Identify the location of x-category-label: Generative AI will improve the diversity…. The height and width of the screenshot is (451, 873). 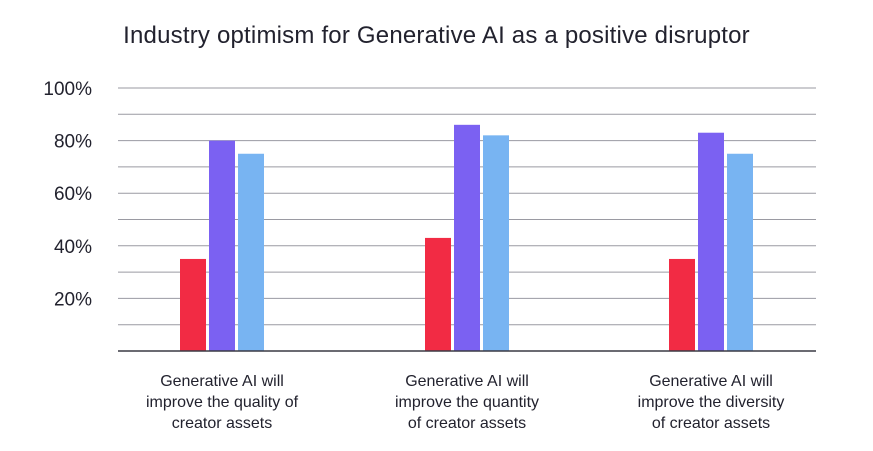
(711, 402).